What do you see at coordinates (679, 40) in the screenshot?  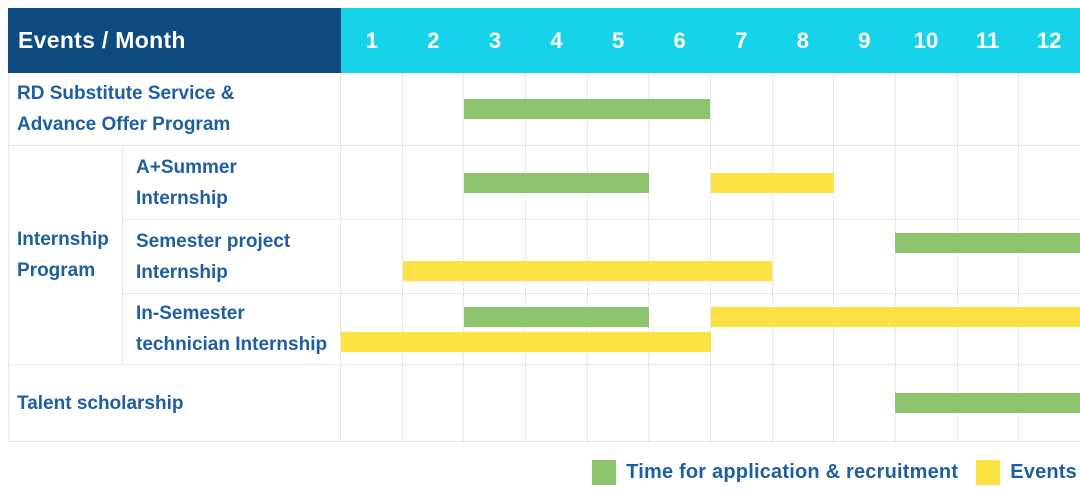 I see `month-header-6: 6` at bounding box center [679, 40].